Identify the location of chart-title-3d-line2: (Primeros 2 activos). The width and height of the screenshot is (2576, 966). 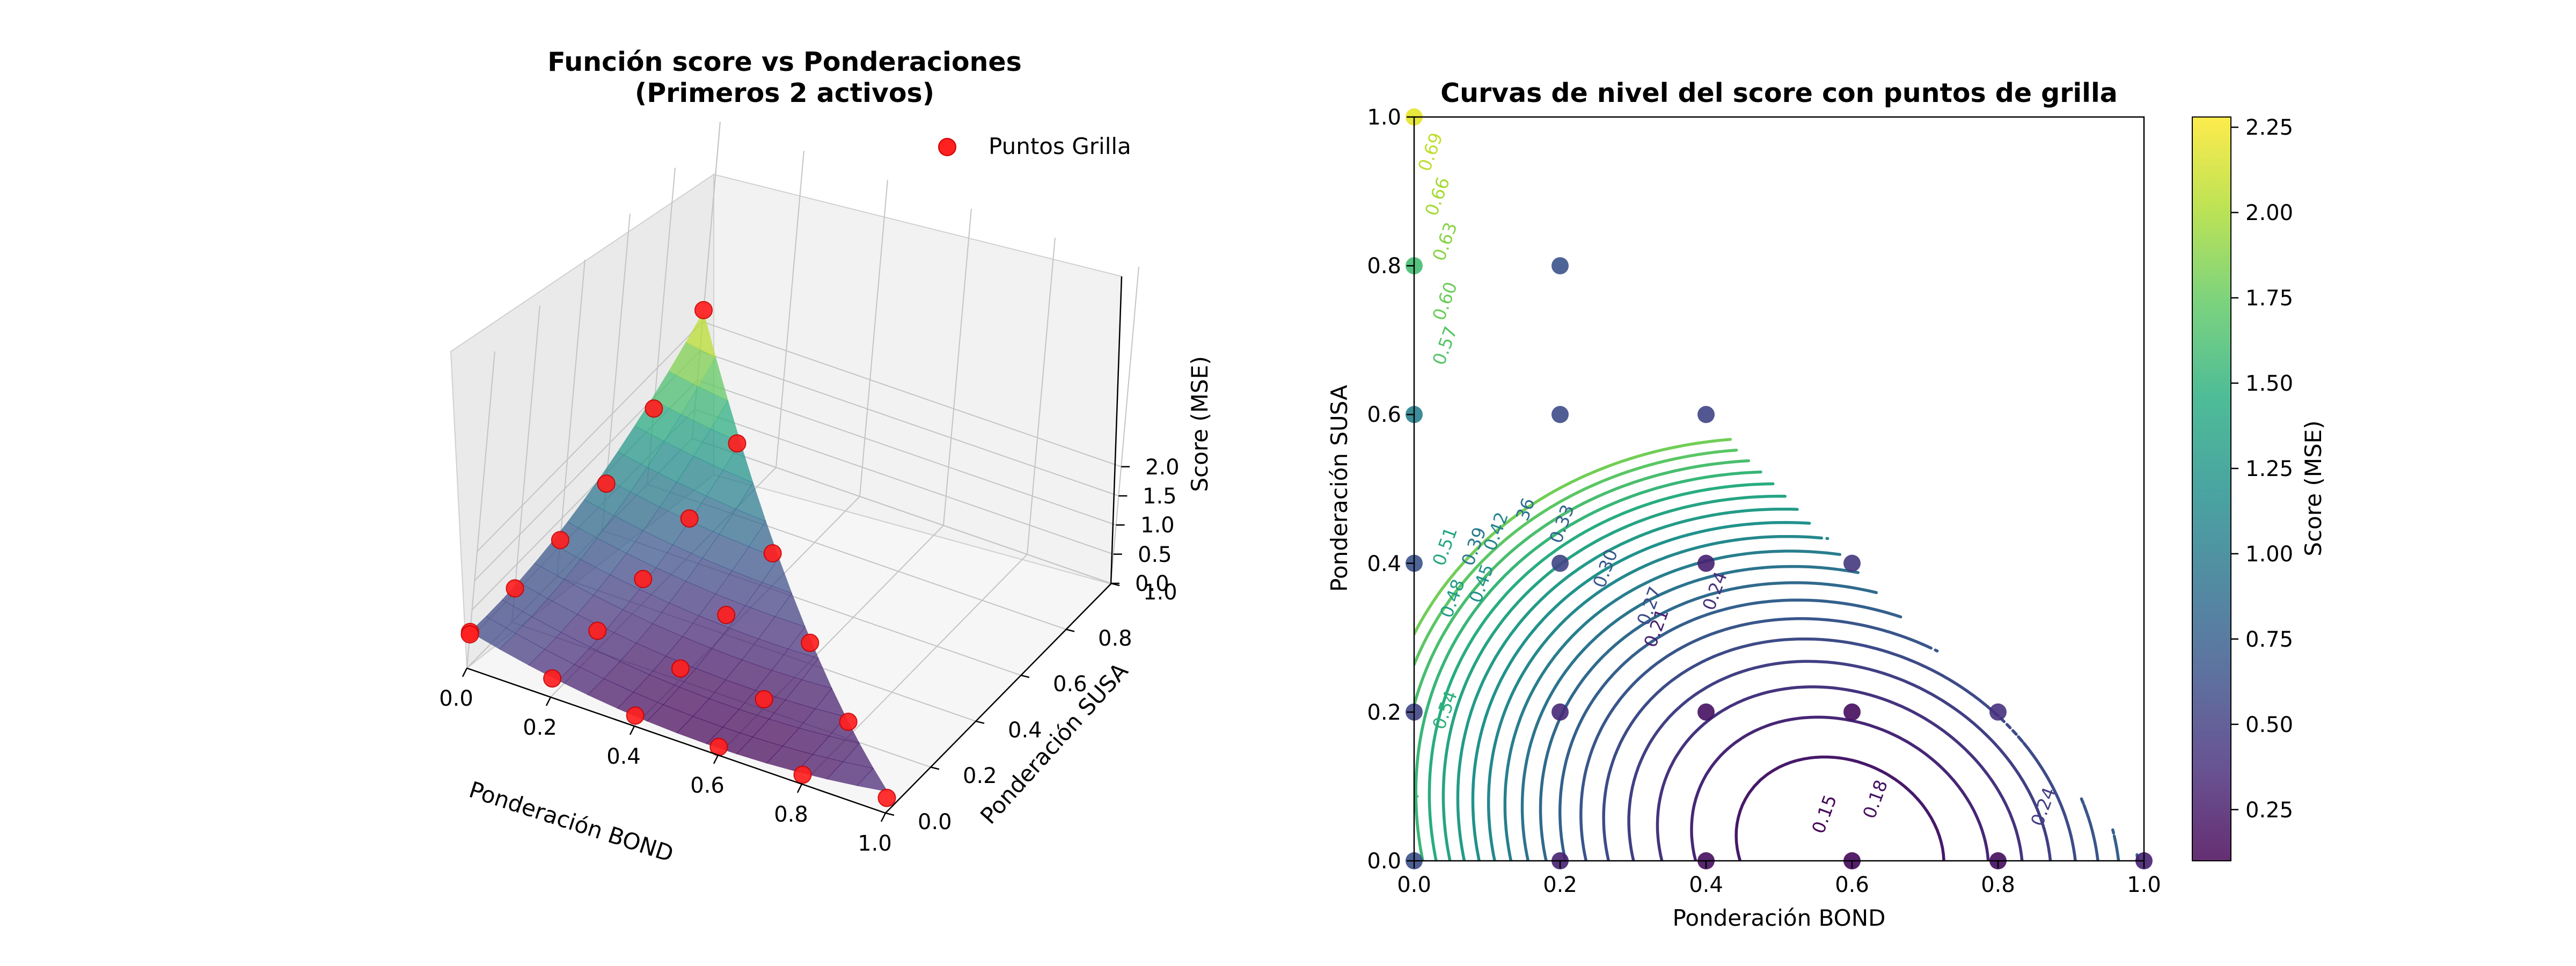
(784, 93).